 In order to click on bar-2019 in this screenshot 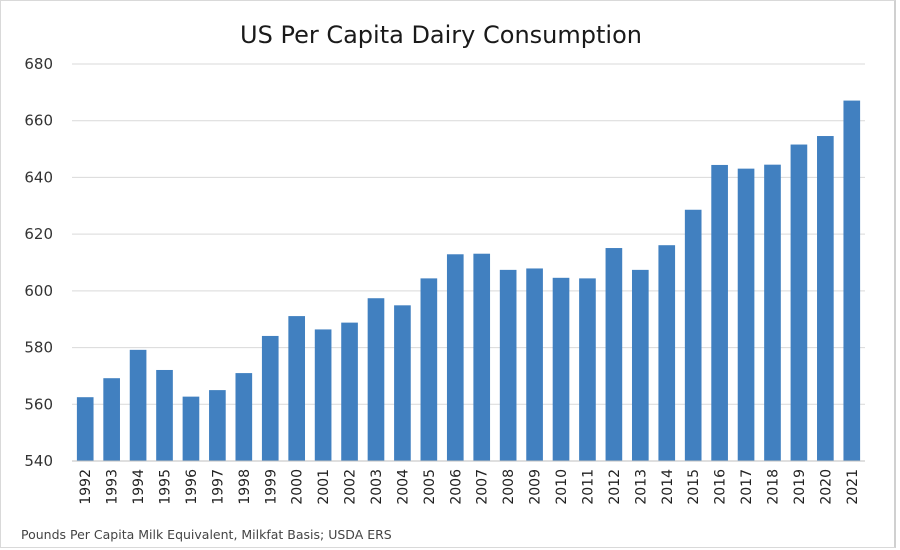, I will do `click(799, 302)`.